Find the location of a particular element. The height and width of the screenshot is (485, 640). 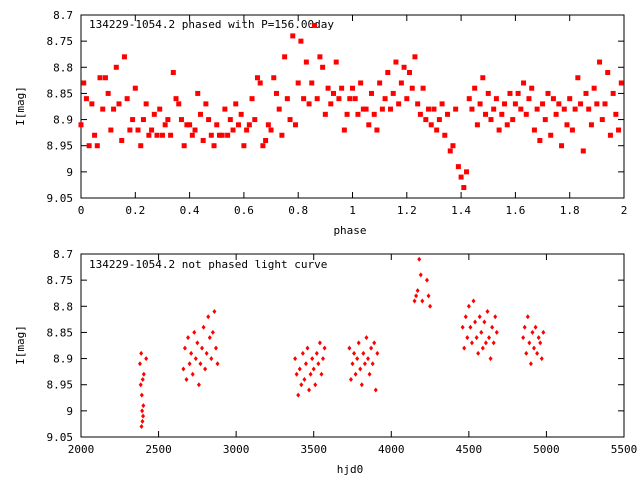

x-tick-label: 3500 is located at coordinates (313, 449).